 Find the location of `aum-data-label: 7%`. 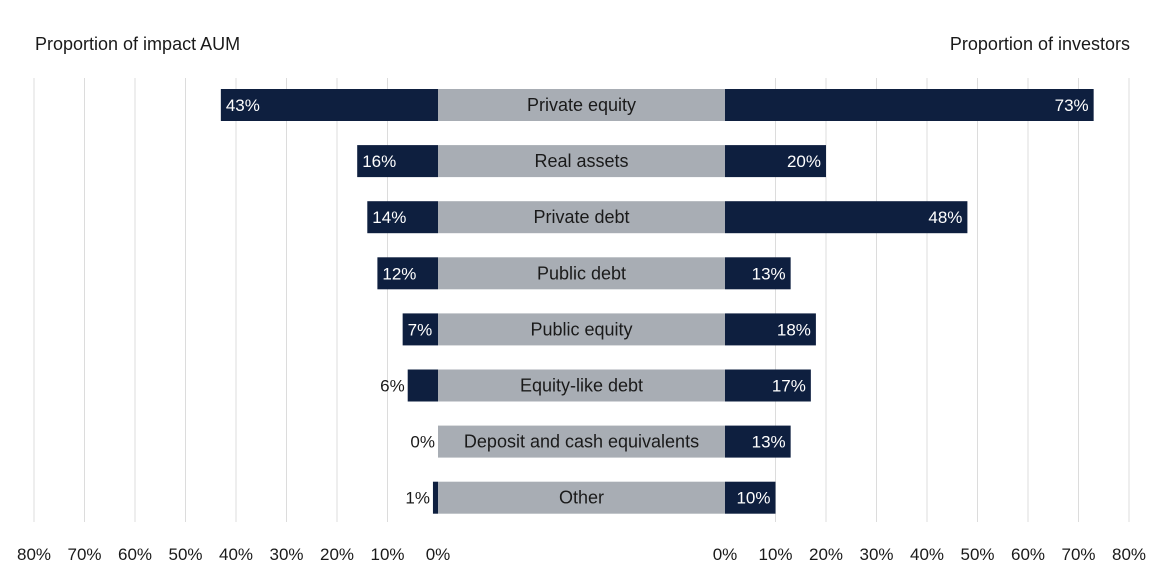

aum-data-label: 7% is located at coordinates (420, 329).